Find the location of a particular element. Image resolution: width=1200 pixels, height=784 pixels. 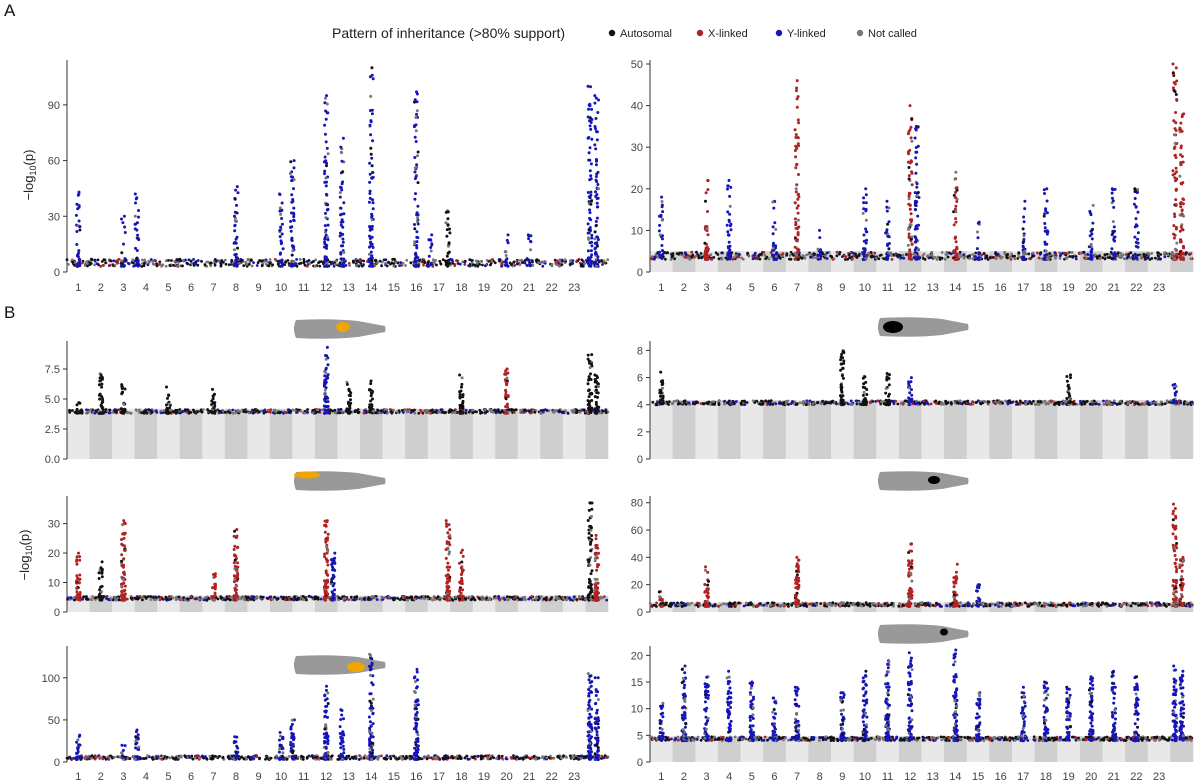

x-tick-label: 7 is located at coordinates (213, 288).